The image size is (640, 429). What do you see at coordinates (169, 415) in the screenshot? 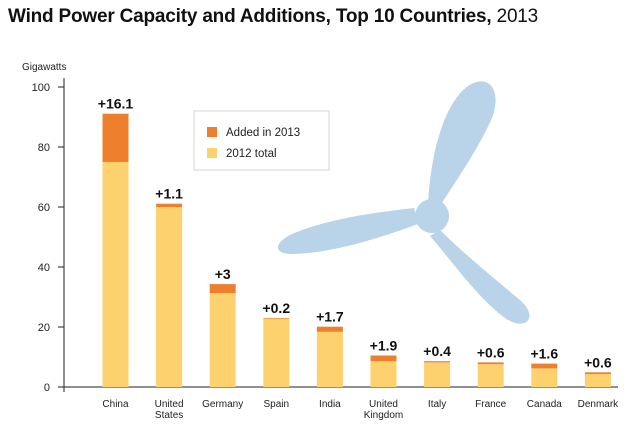
I see `category-label: States` at bounding box center [169, 415].